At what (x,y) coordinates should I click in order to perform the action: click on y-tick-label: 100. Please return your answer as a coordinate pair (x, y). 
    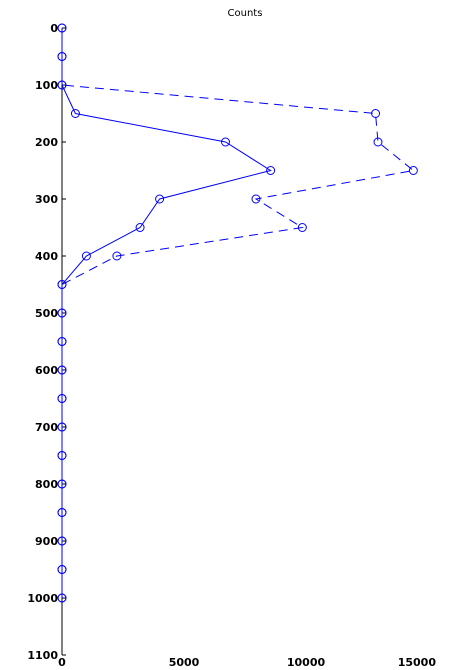
    Looking at the image, I should click on (46, 85).